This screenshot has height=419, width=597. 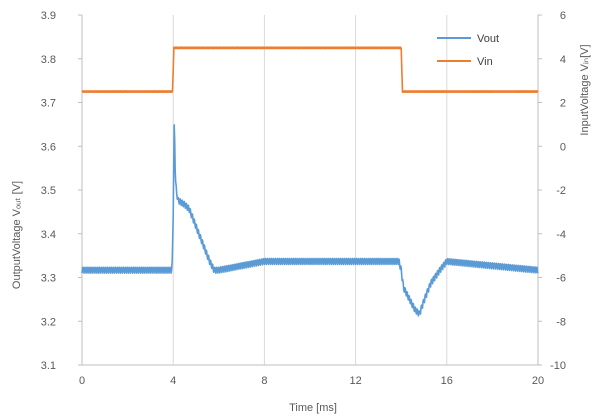 What do you see at coordinates (48, 366) in the screenshot?
I see `y-left-tick-label: 3.1` at bounding box center [48, 366].